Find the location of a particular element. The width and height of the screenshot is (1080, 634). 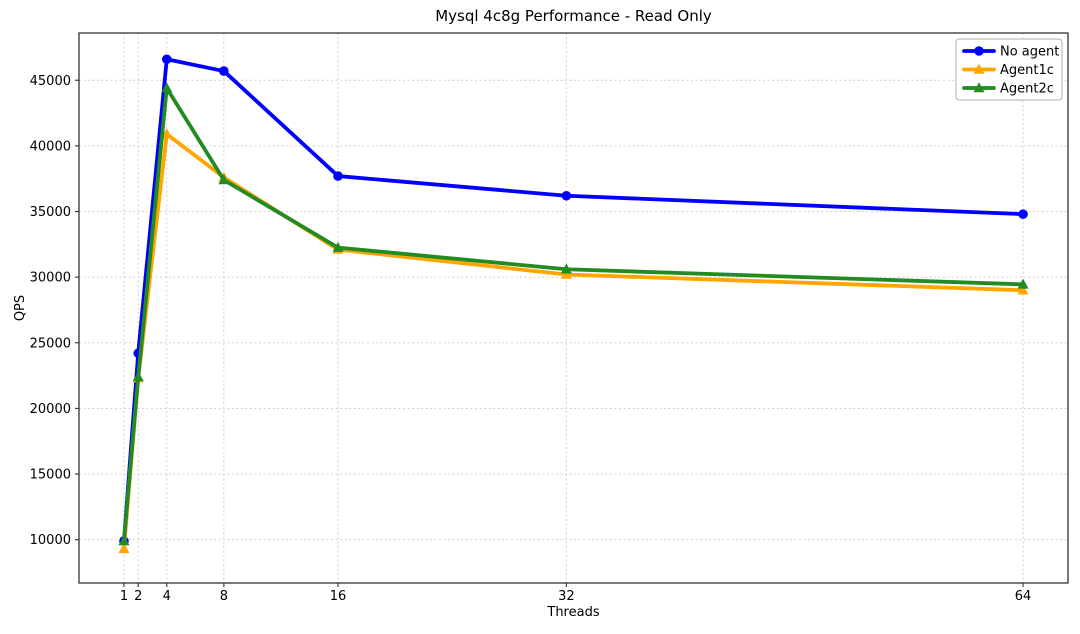

y-tick-label: 40000 is located at coordinates (50, 146).